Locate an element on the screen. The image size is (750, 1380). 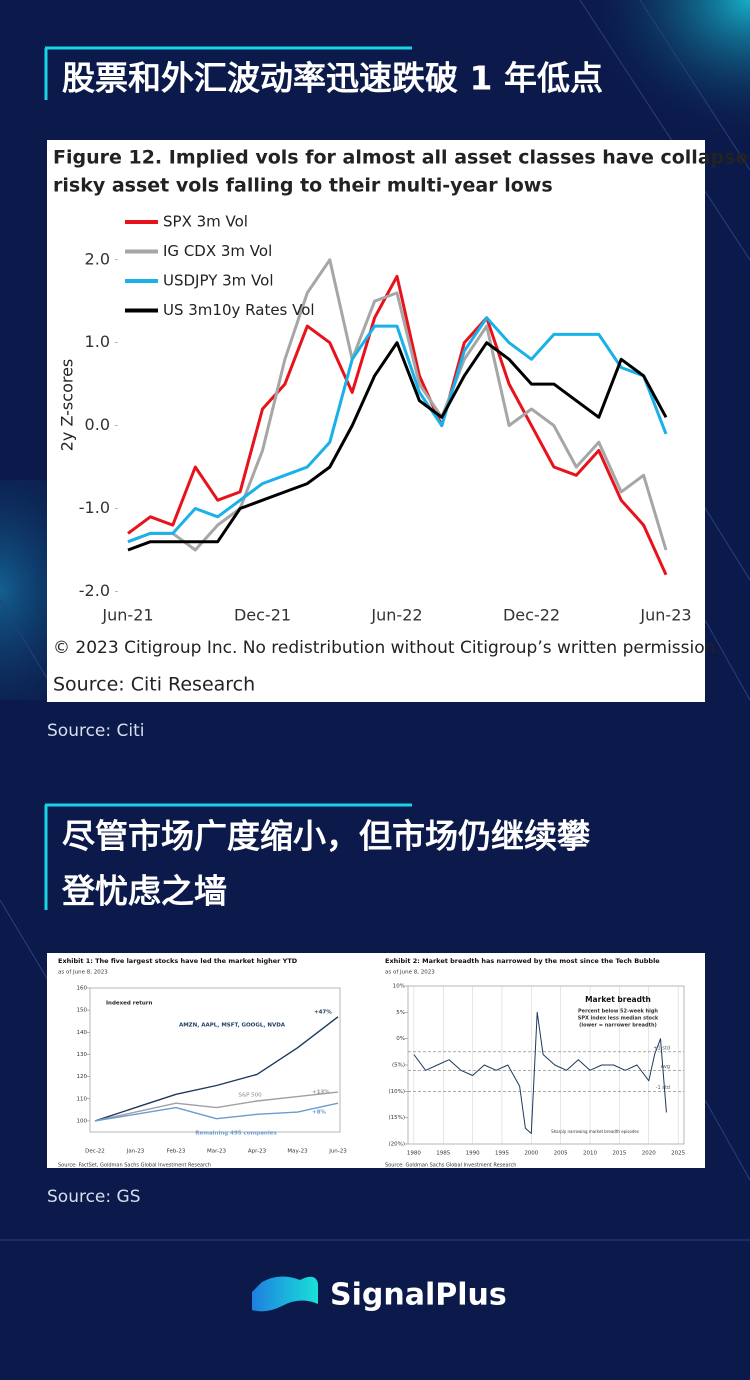
x-tick-label: Apr-23 is located at coordinates (257, 1152).